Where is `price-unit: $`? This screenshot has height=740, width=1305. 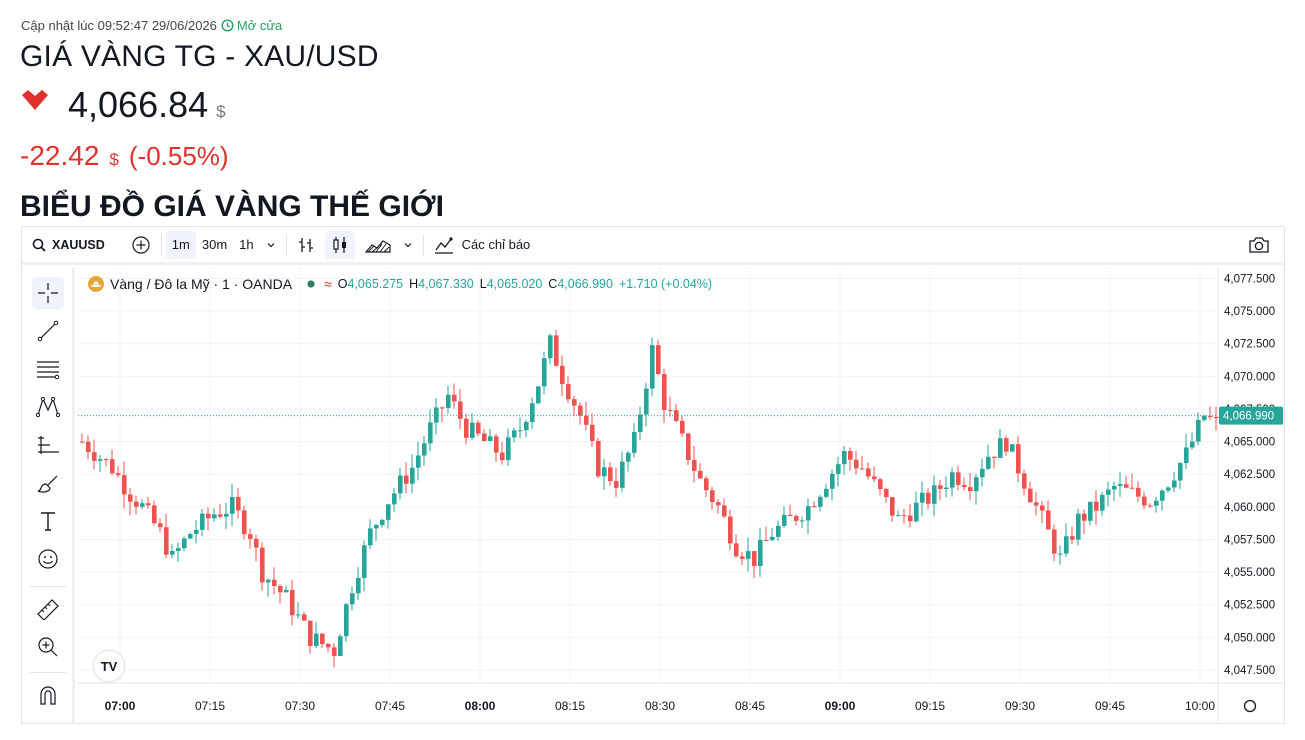
price-unit: $ is located at coordinates (221, 111).